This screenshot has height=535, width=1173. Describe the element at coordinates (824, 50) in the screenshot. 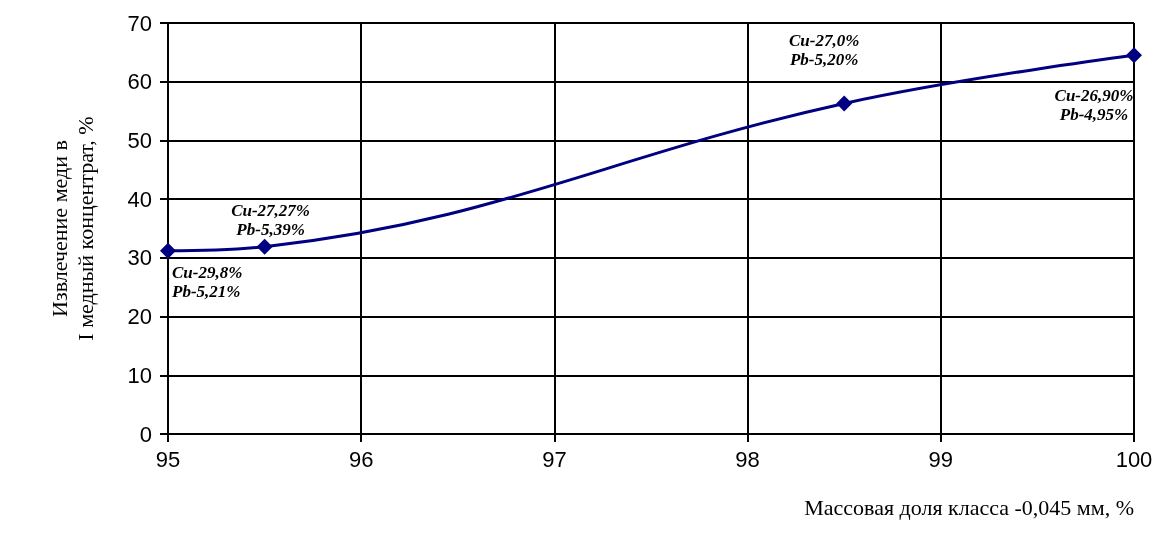

I see `annotation: Cu-27,0% Pb-5,20%` at that location.